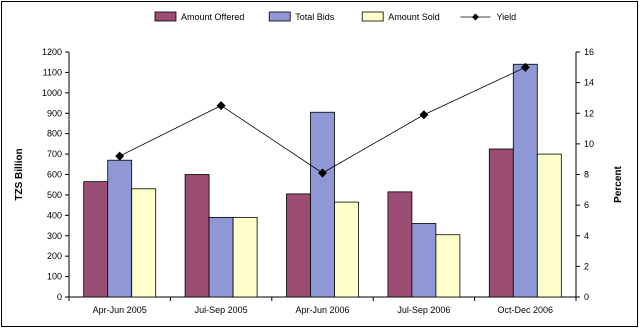 This screenshot has height=328, width=639. What do you see at coordinates (423, 310) in the screenshot?
I see `x-tick-label: Jul-Sep 2006` at bounding box center [423, 310].